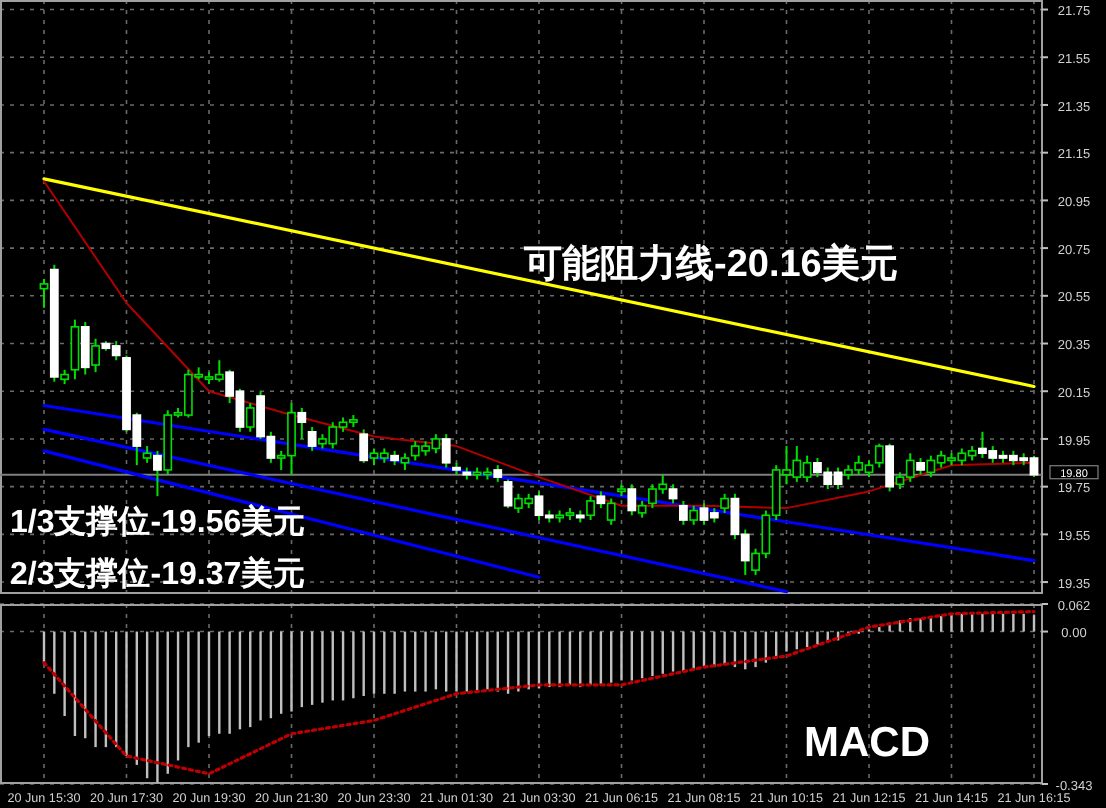 The image size is (1106, 808). What do you see at coordinates (710, 264) in the screenshot?
I see `annotation: 可能阻力线-20.16美元` at bounding box center [710, 264].